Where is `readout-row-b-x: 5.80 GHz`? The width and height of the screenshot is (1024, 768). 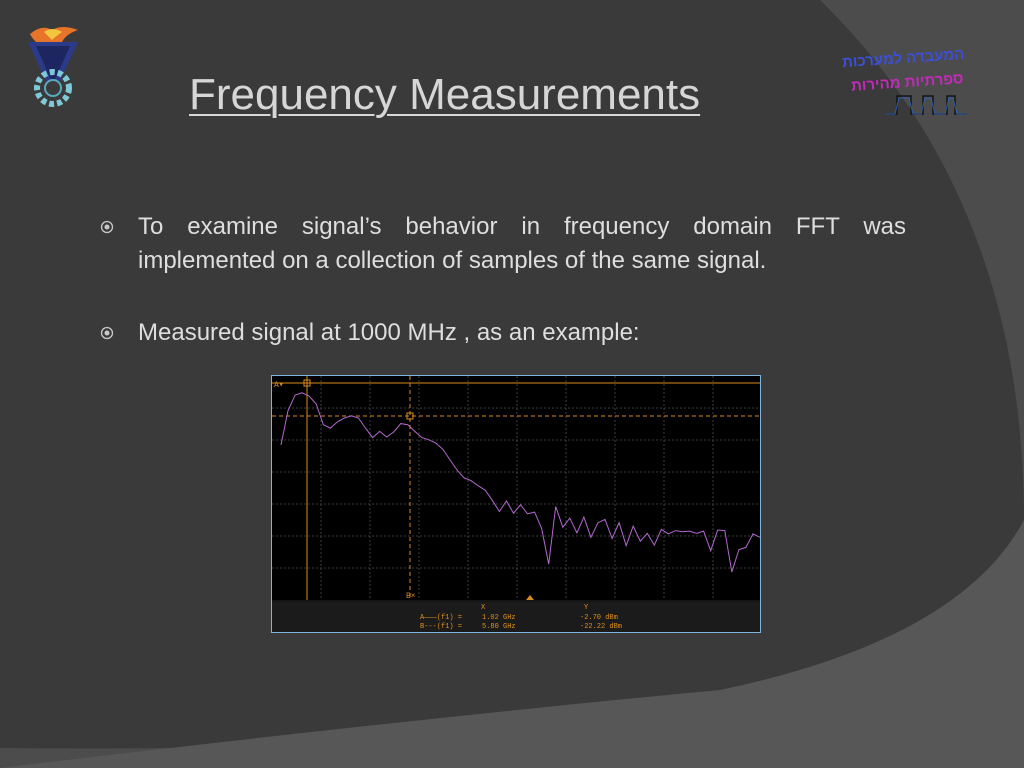
readout-row-b-x: 5.80 GHz is located at coordinates (499, 627).